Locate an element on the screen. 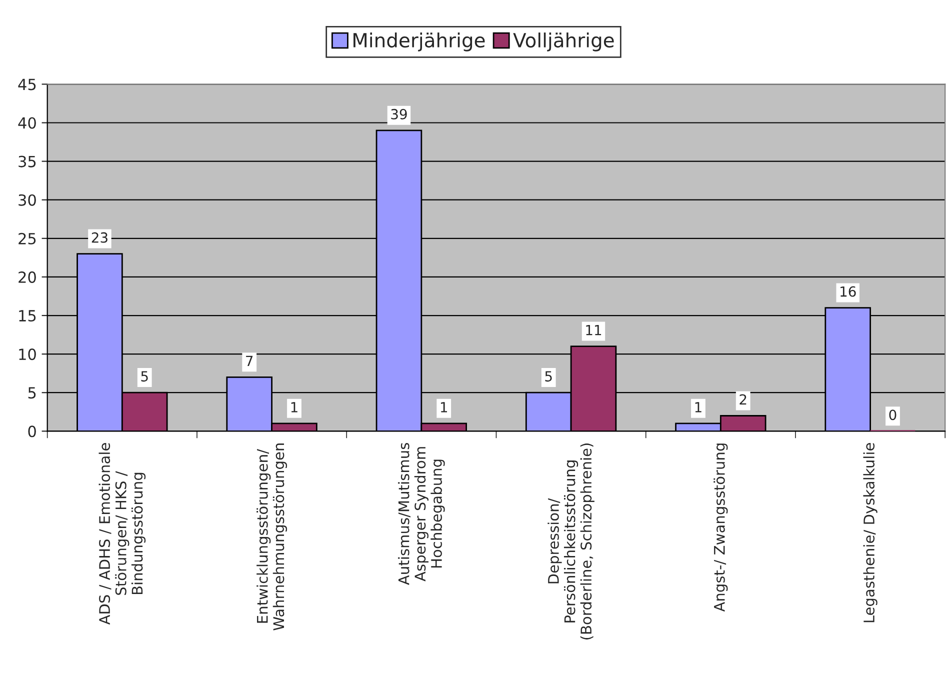 The image size is (947, 679). data-label: 7 is located at coordinates (249, 361).